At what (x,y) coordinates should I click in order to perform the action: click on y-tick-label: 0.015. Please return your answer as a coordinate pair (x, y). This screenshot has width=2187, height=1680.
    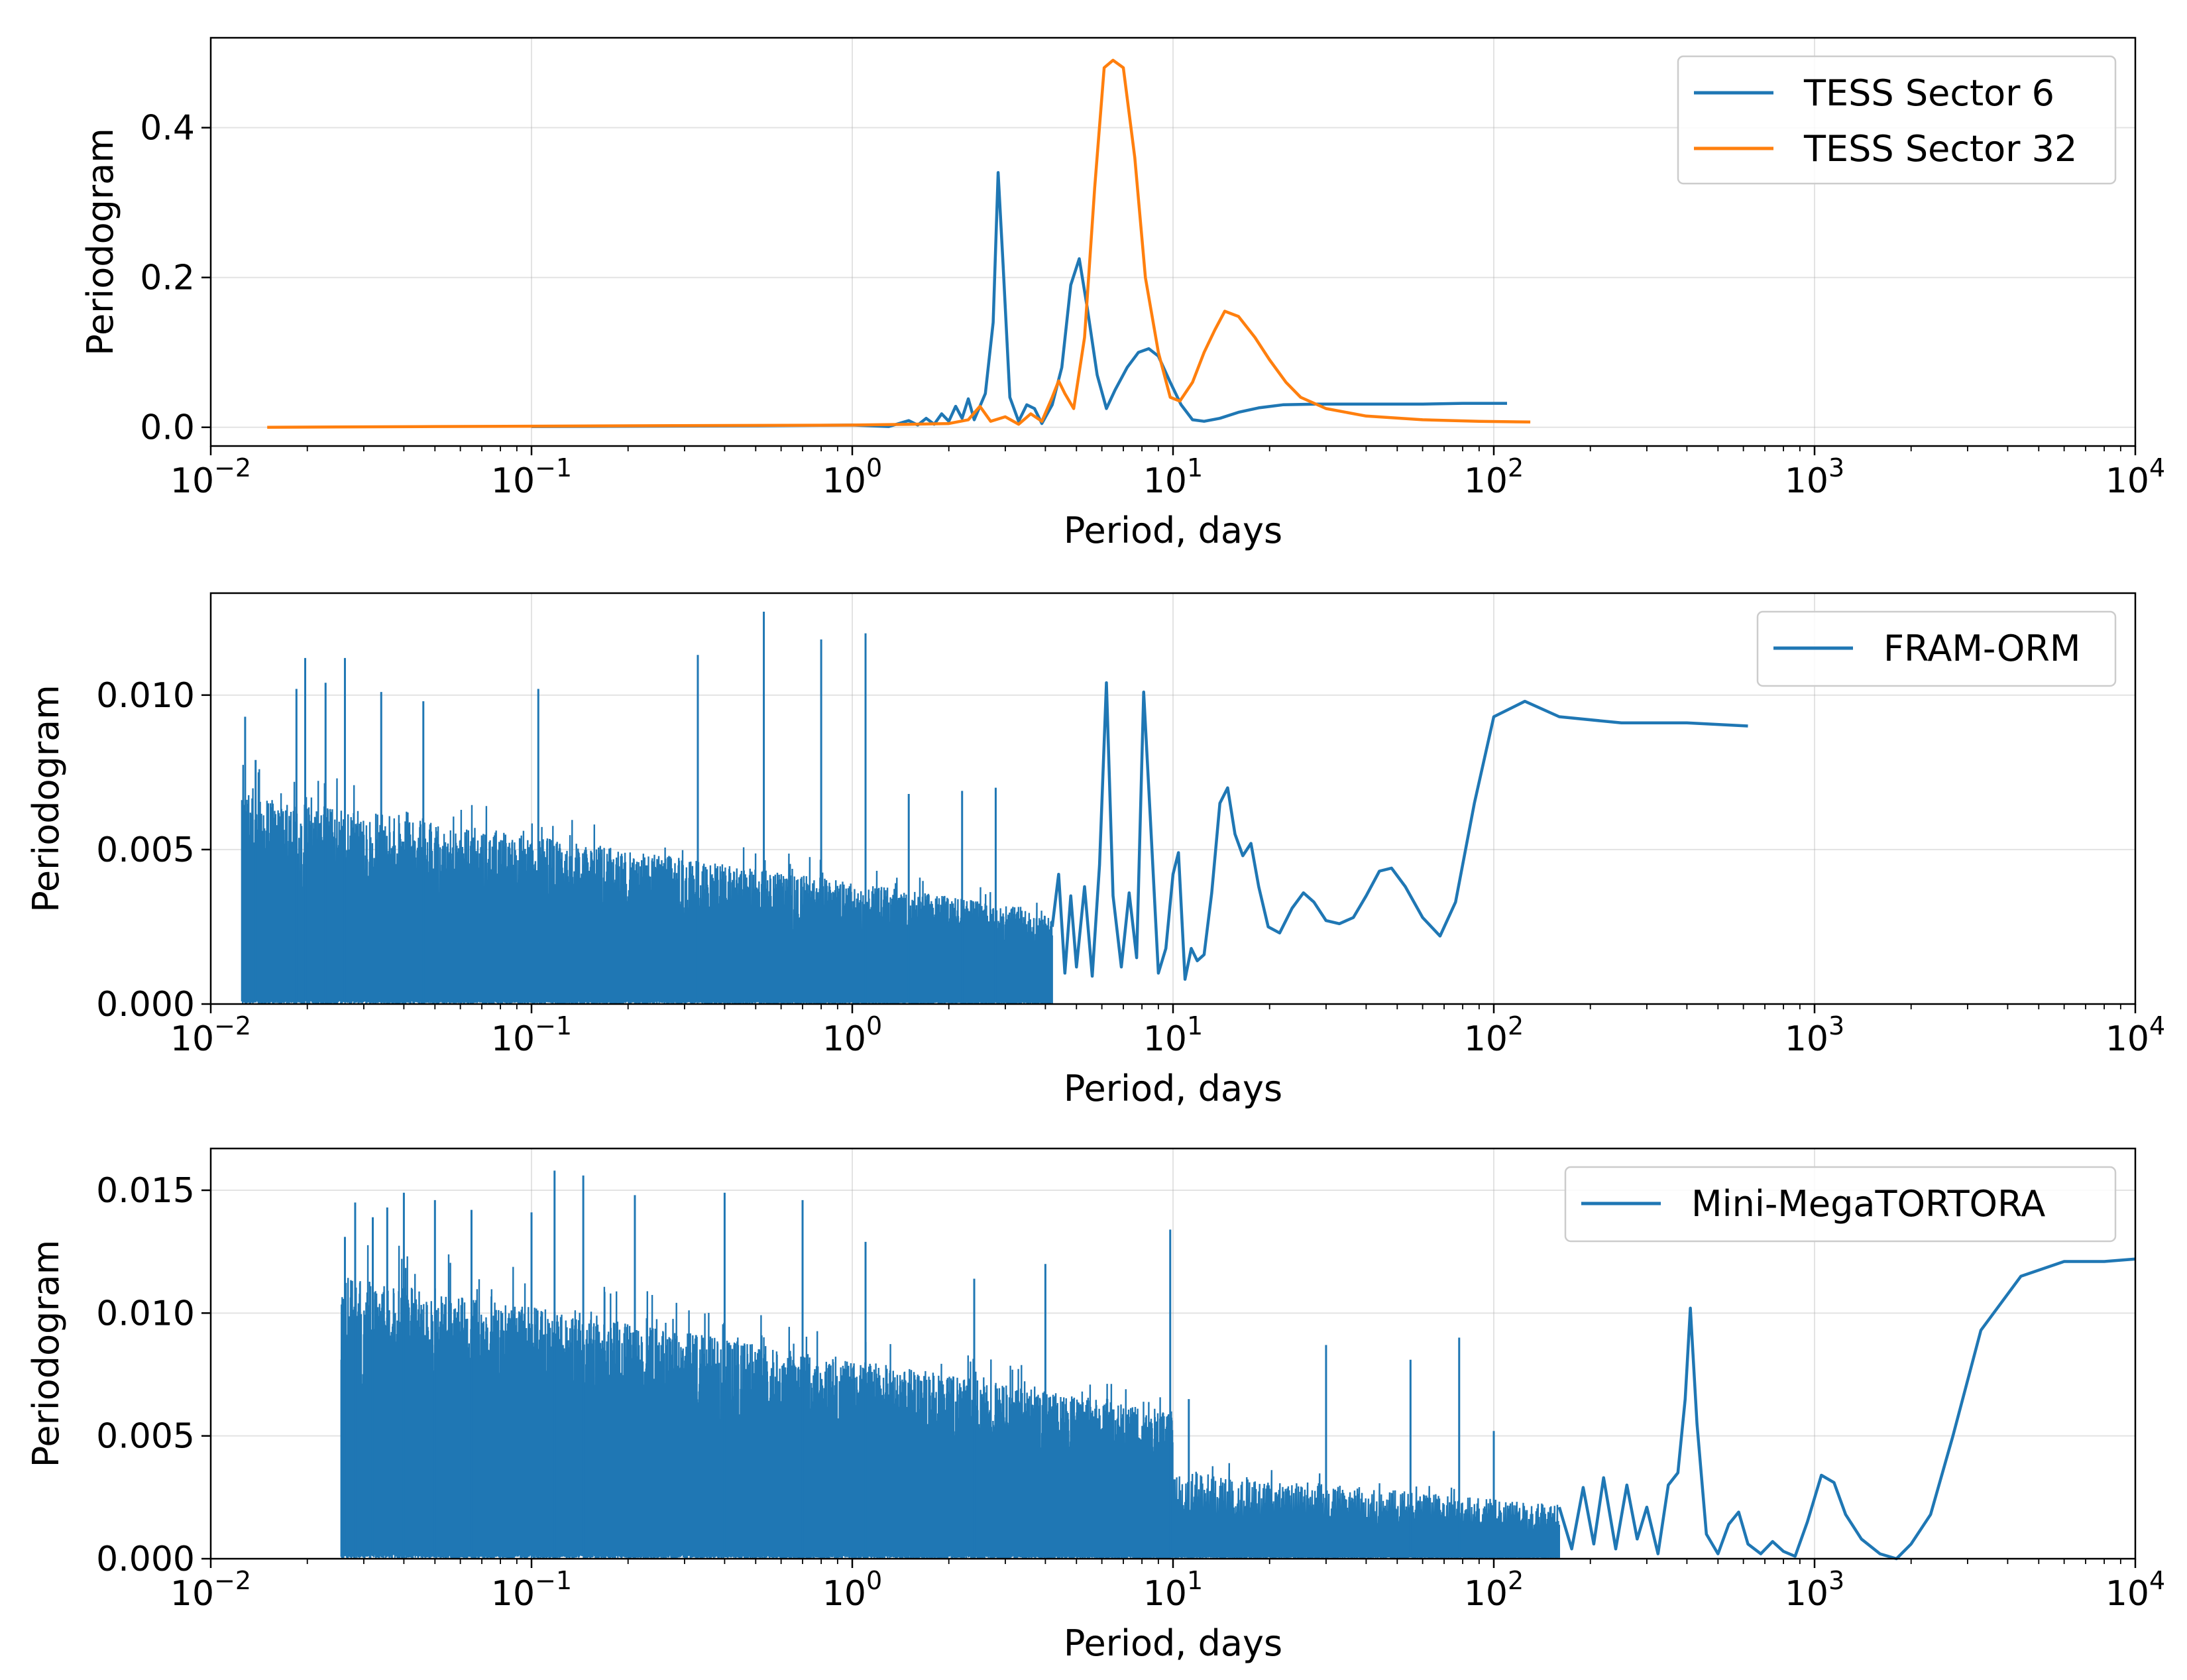
    Looking at the image, I should click on (145, 1191).